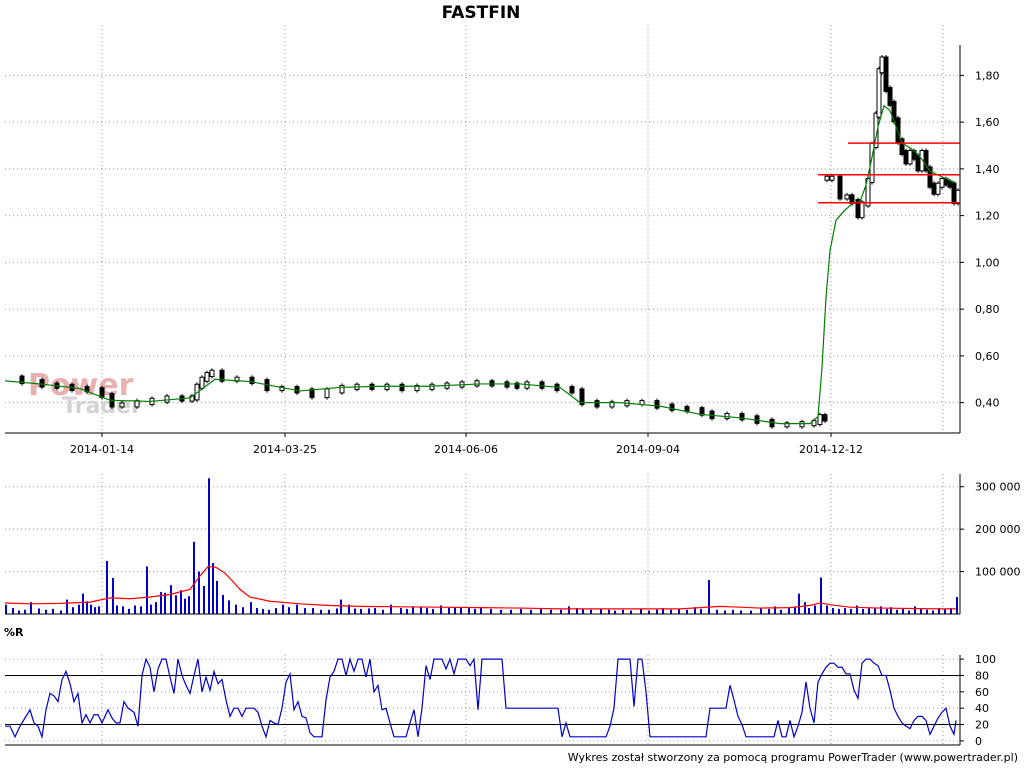 This screenshot has width=1024, height=768. I want to click on x-tick-label-2: 2014-06-06, so click(466, 449).